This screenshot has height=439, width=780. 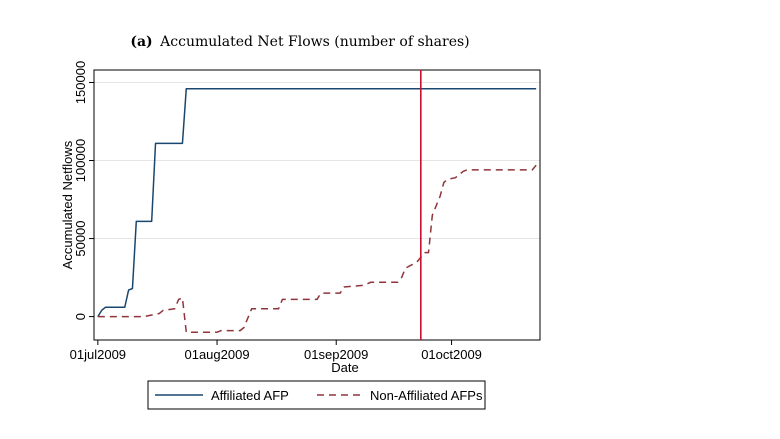 I want to click on x-tick-label: 01aug2009, so click(x=216, y=354).